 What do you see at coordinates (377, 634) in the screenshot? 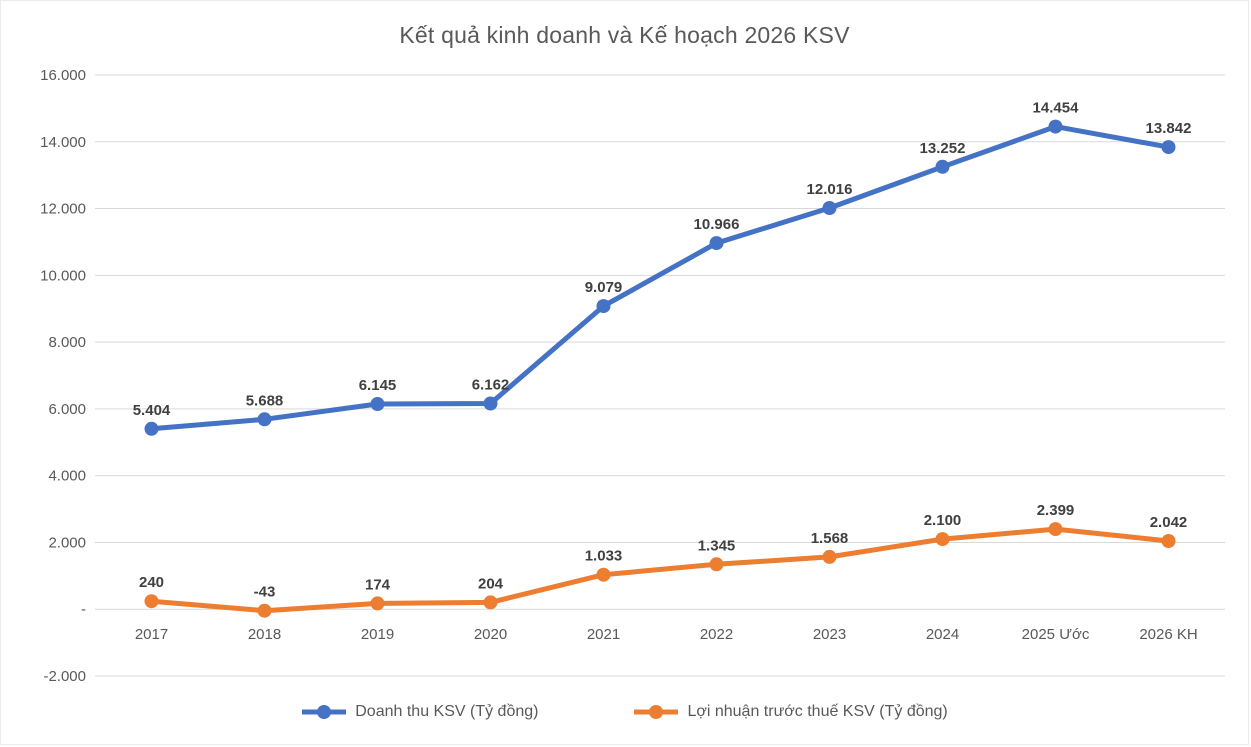
I see `x-axis-label: 2019` at bounding box center [377, 634].